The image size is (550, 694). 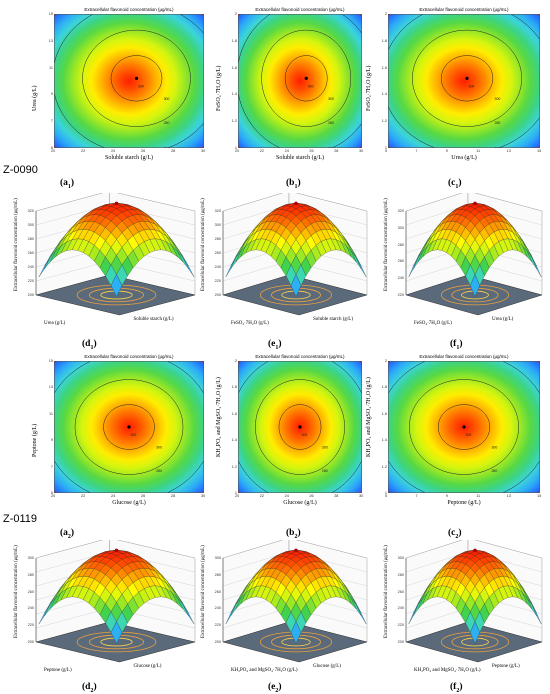 I want to click on z-tick-label: 260, so click(x=400, y=261).